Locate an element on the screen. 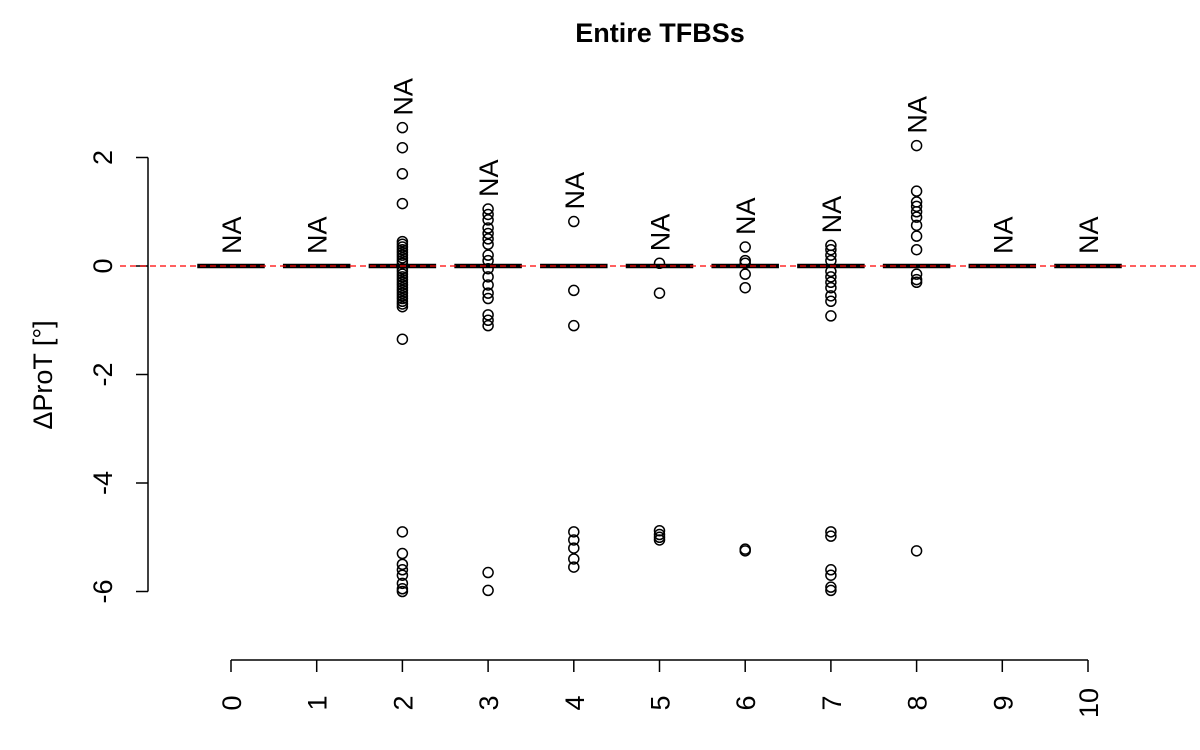 The image size is (1200, 750). x-tick-label: 9 is located at coordinates (1003, 702).